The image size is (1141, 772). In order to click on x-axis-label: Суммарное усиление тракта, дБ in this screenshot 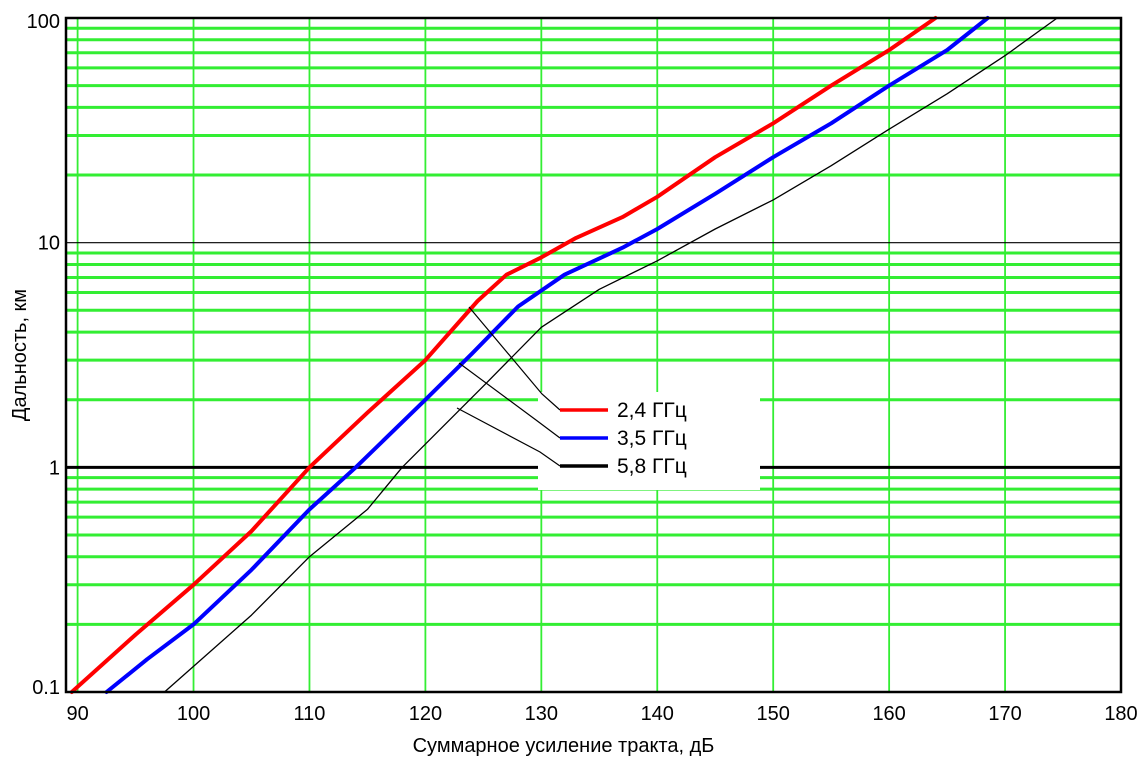, I will do `click(564, 746)`.